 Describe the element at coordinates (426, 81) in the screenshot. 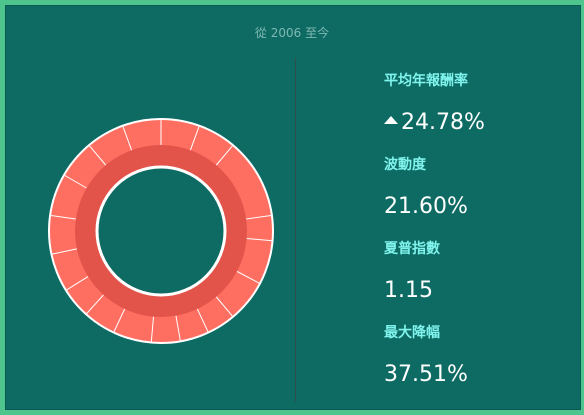

I see `stat-label-annual-return: 平均年報酬率` at that location.